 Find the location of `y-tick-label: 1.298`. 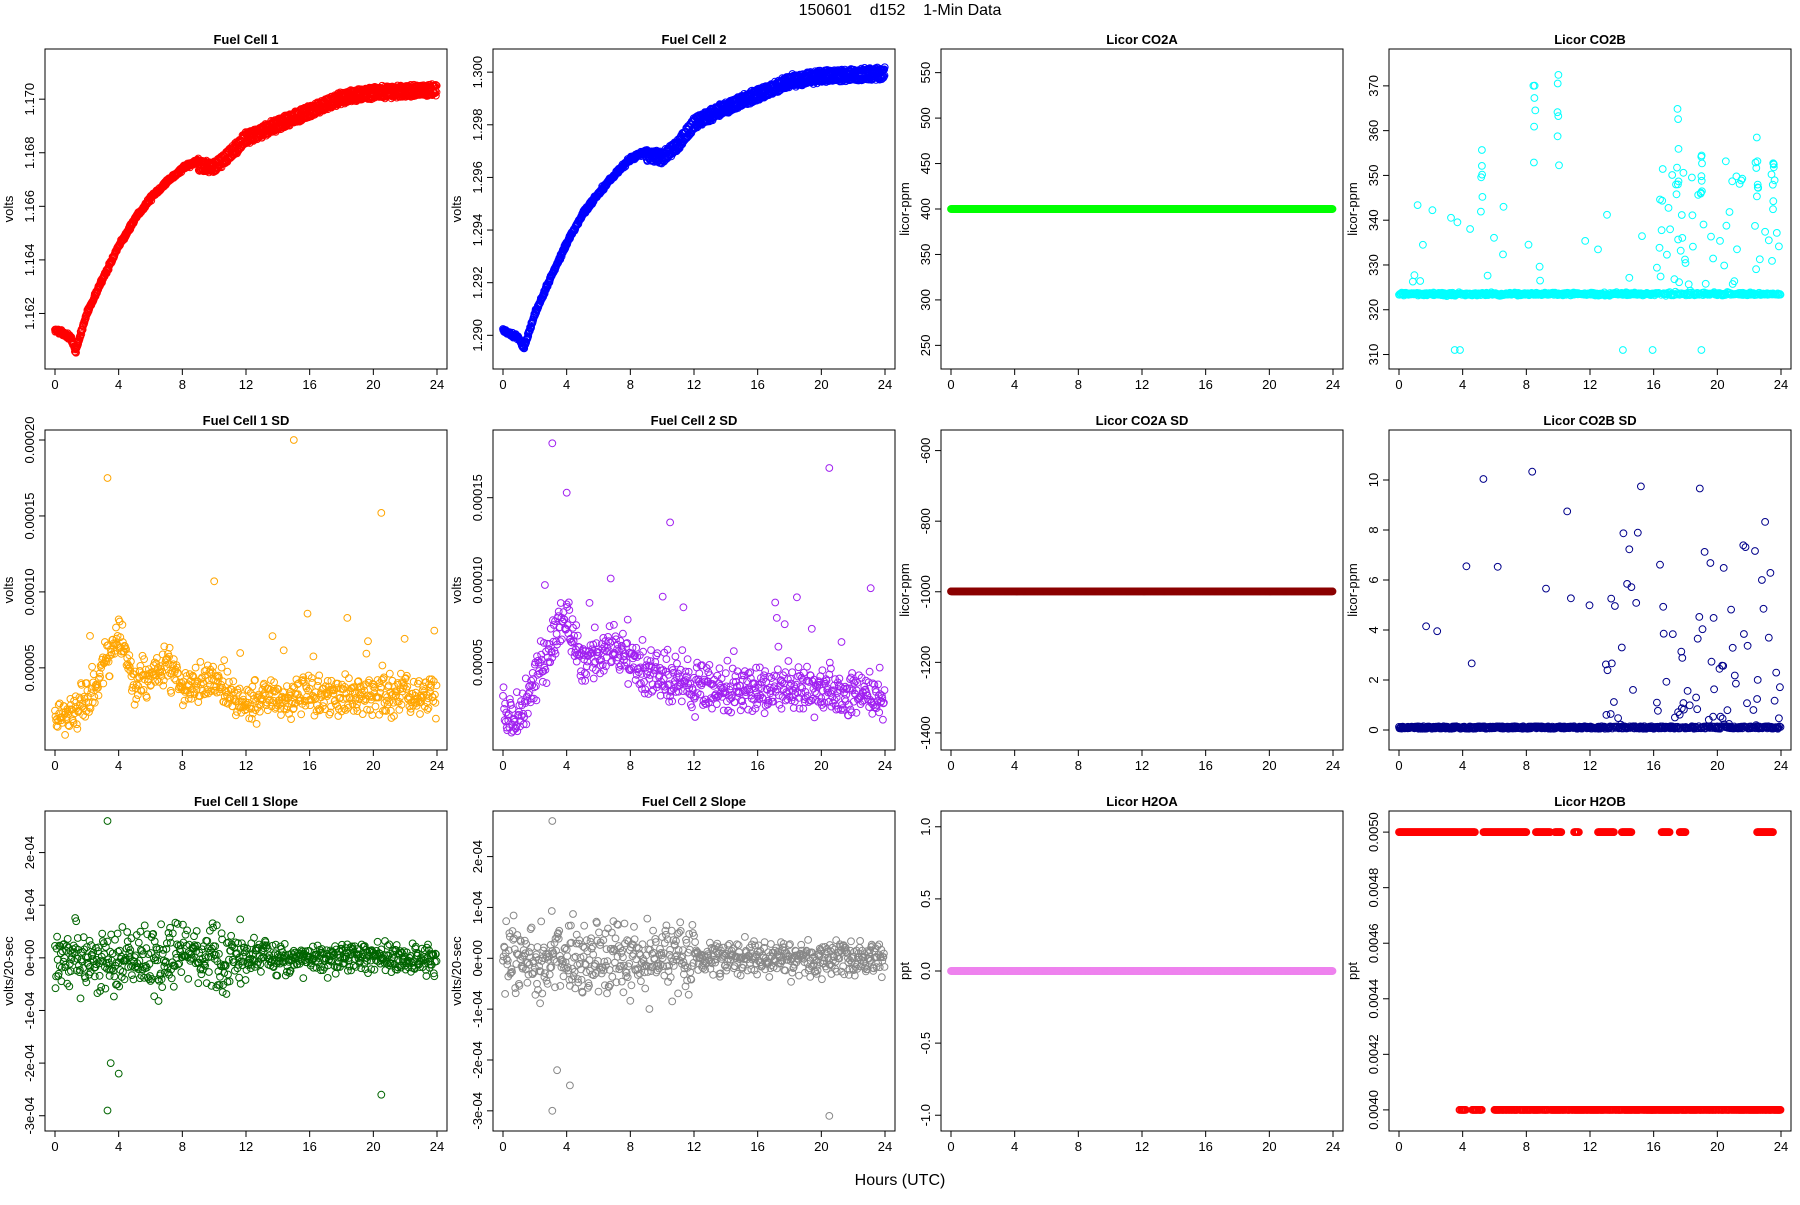

y-tick-label: 1.298 is located at coordinates (477, 125).